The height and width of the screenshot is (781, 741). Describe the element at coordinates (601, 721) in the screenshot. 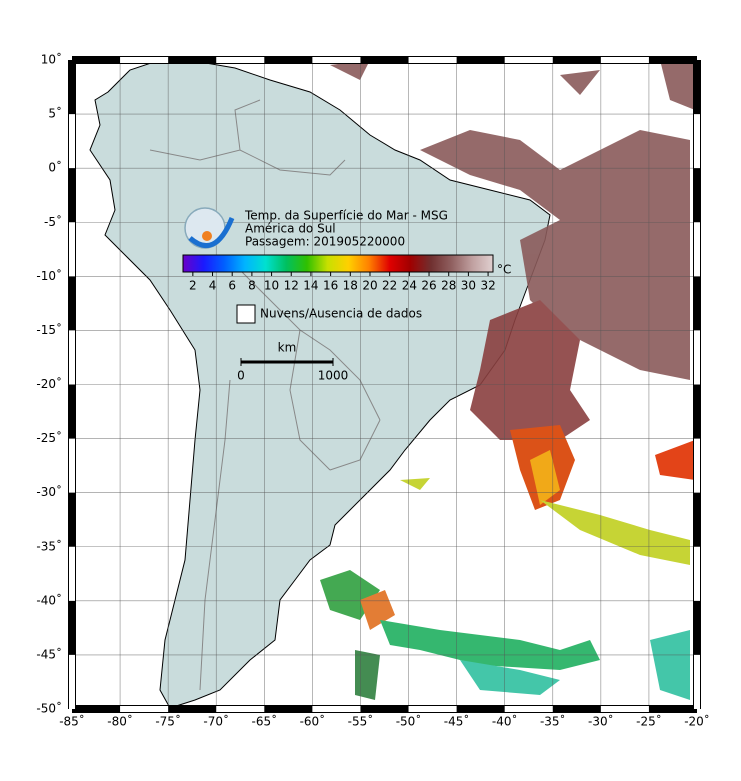

I see `lon-label: -30˚` at that location.